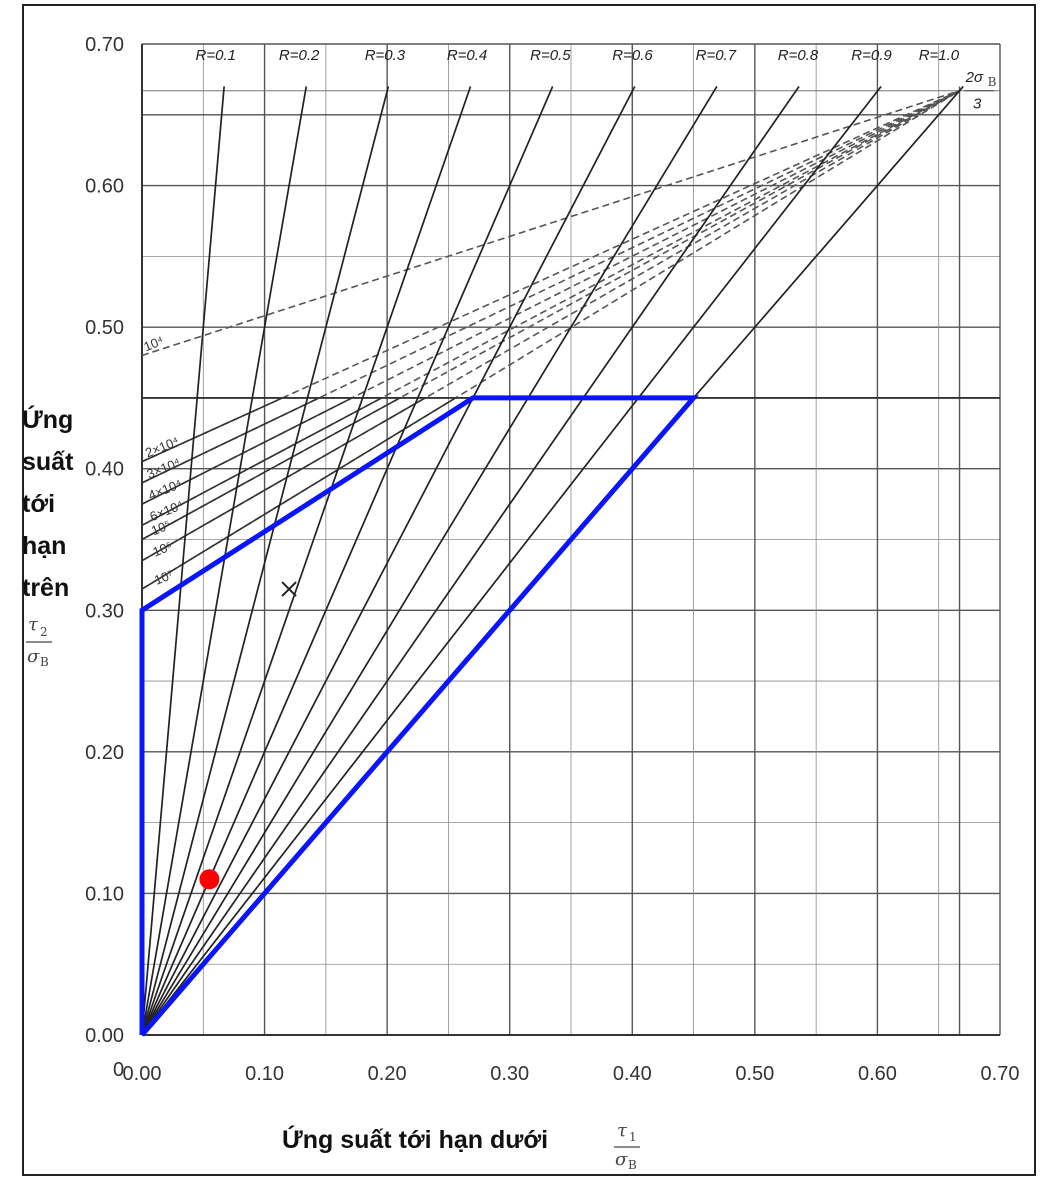 This screenshot has height=1200, width=1059. I want to click on x-symbol-sub: 1, so click(633, 1137).